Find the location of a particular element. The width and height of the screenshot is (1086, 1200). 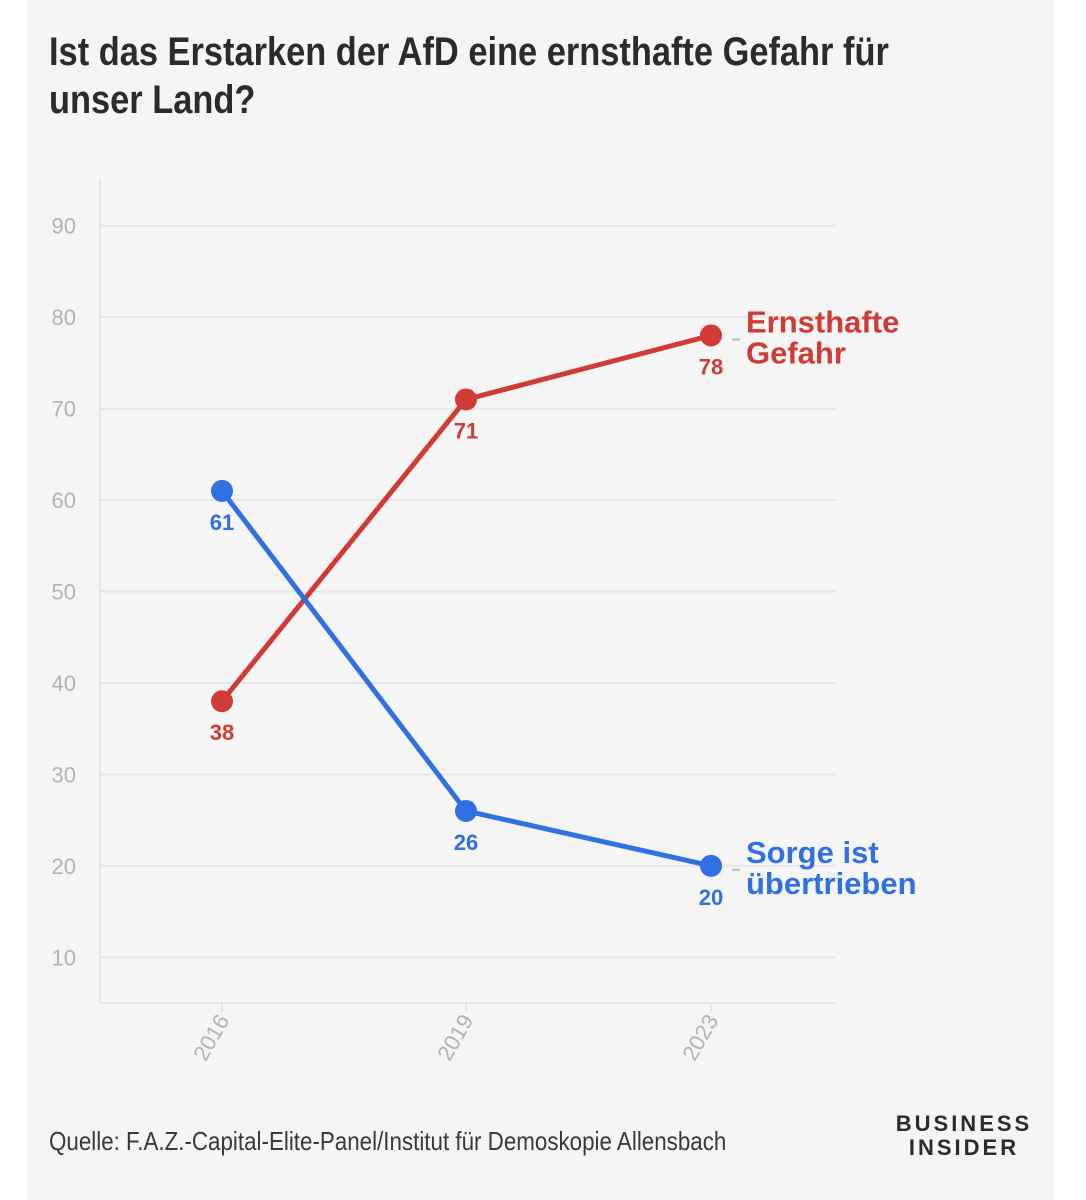

series-1-value-2016: 38 is located at coordinates (222, 732).